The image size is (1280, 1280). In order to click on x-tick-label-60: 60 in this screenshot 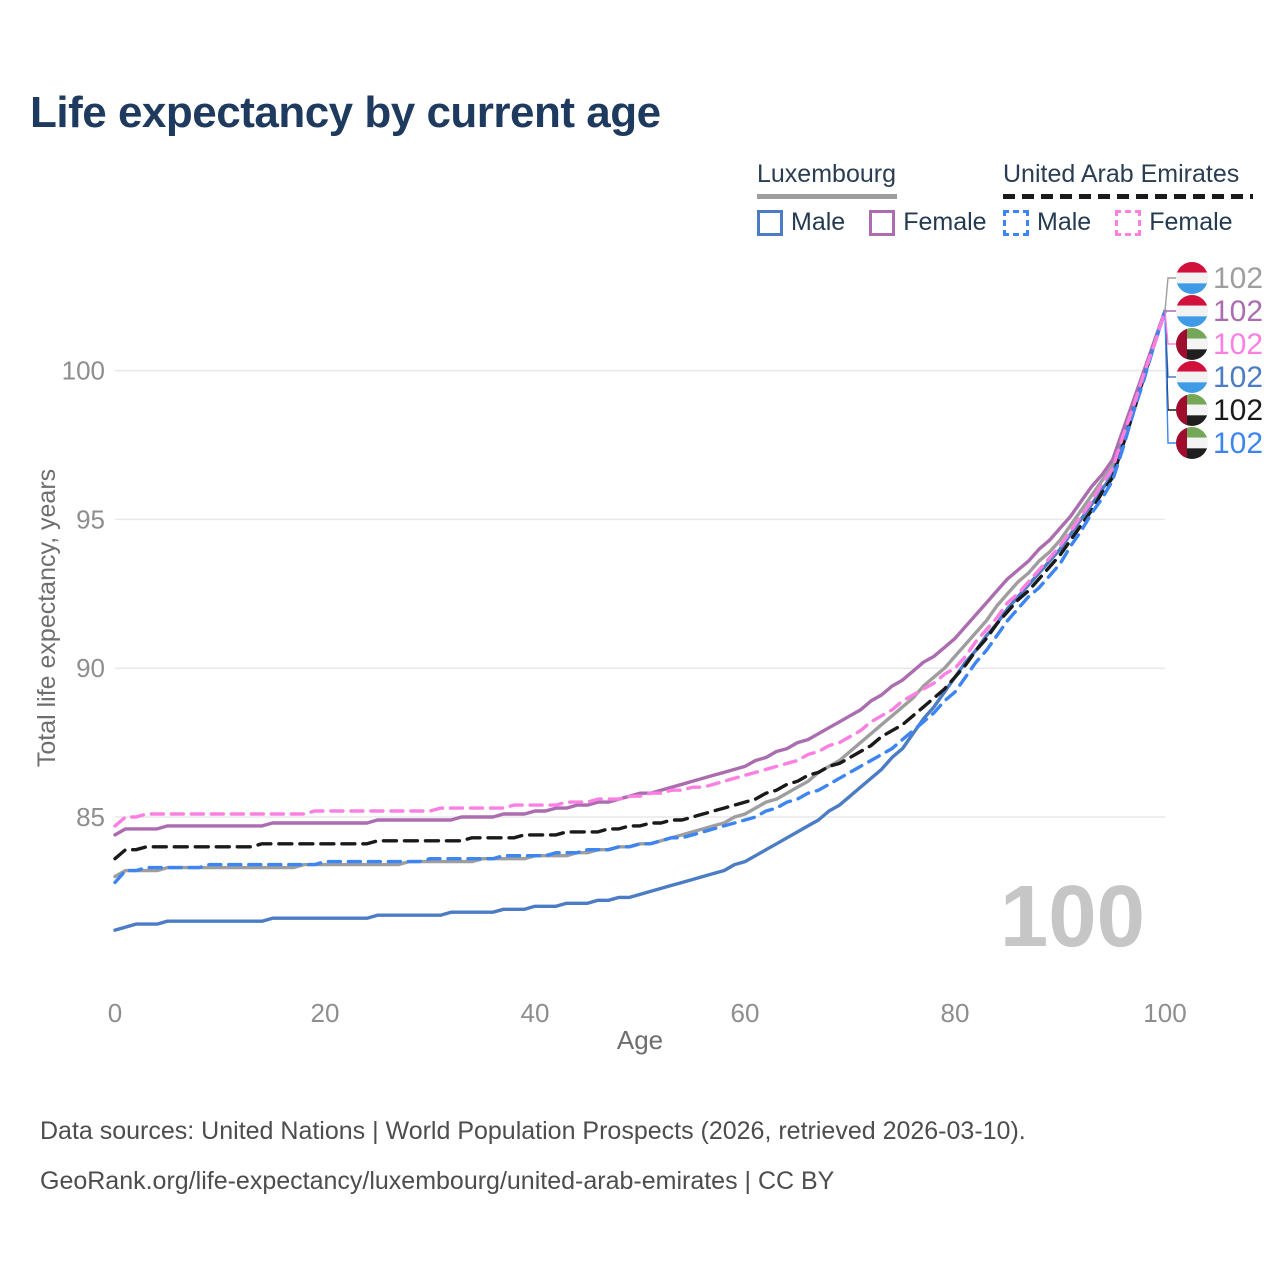, I will do `click(745, 1013)`.